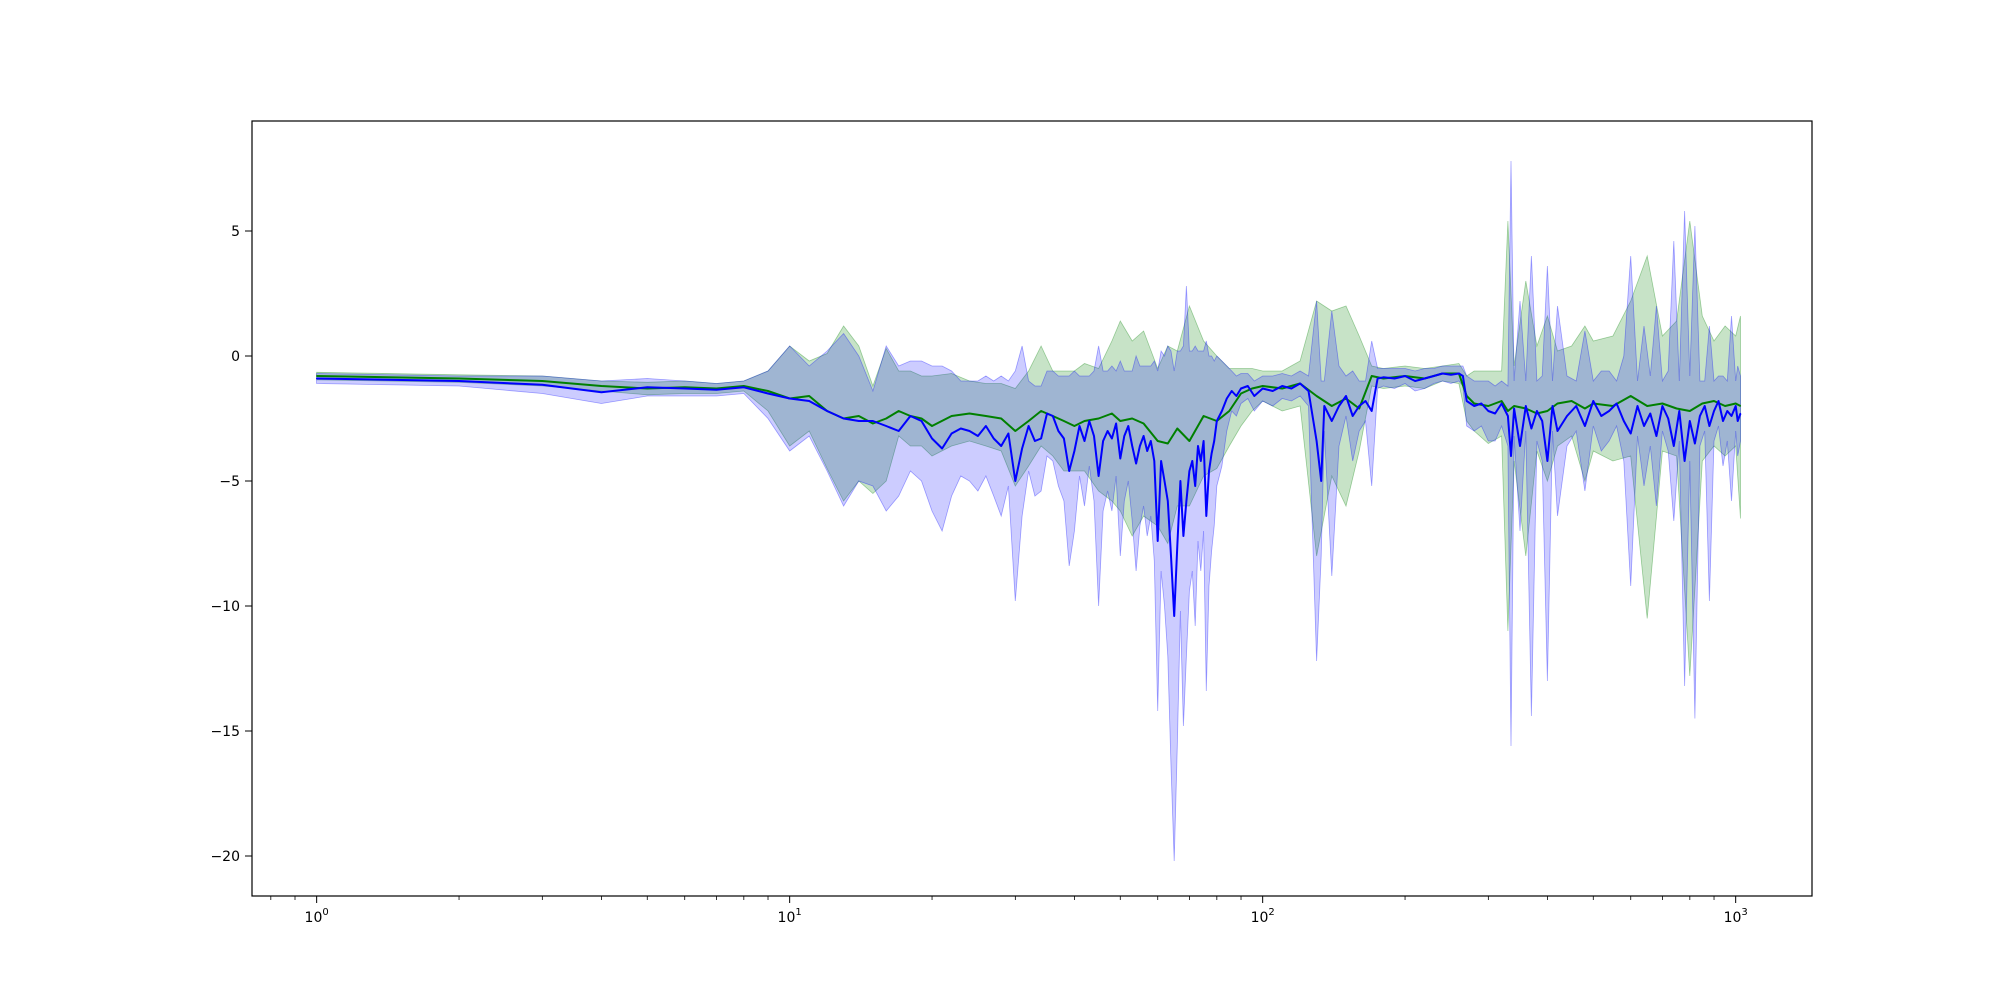 This screenshot has height=1000, width=2000. What do you see at coordinates (1263, 916) in the screenshot?
I see `x-tick-label: 102` at bounding box center [1263, 916].